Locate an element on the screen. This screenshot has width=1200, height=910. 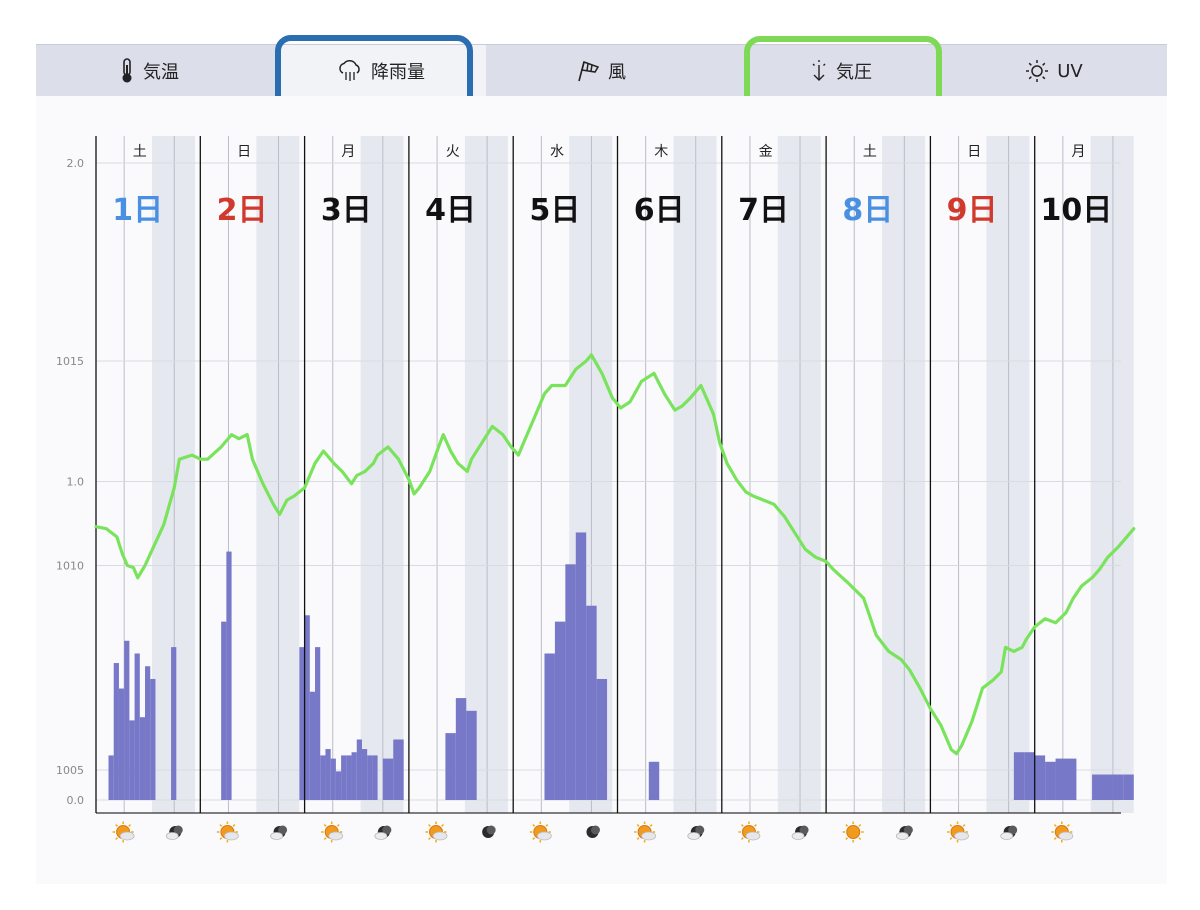
weekday-label: 水 is located at coordinates (557, 152).